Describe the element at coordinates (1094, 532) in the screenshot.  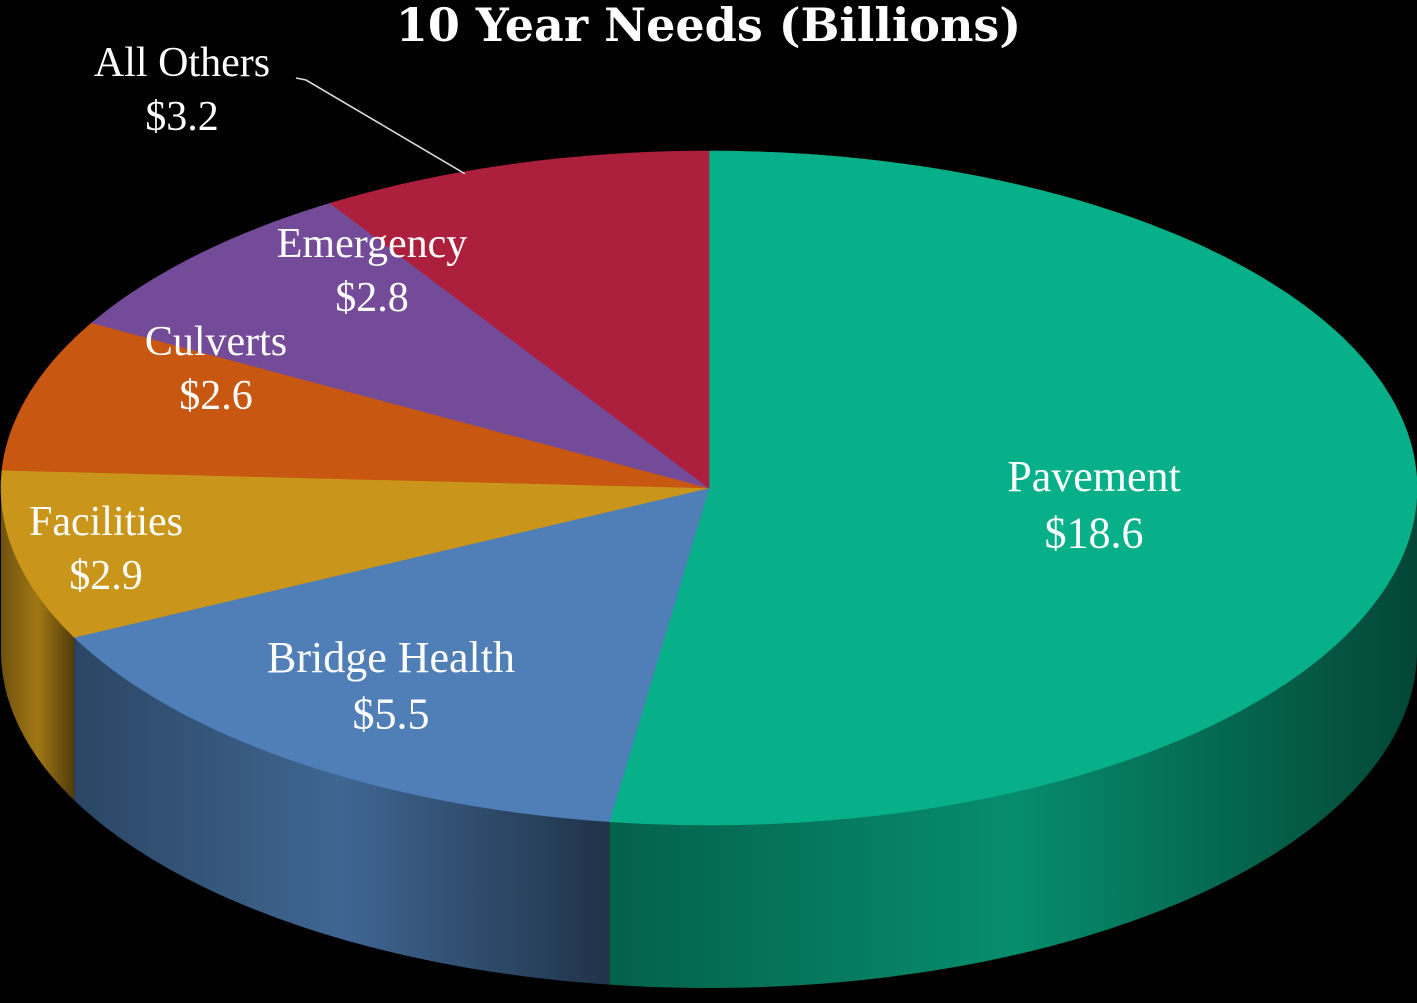
I see `label-pavement-value: $18.6` at that location.